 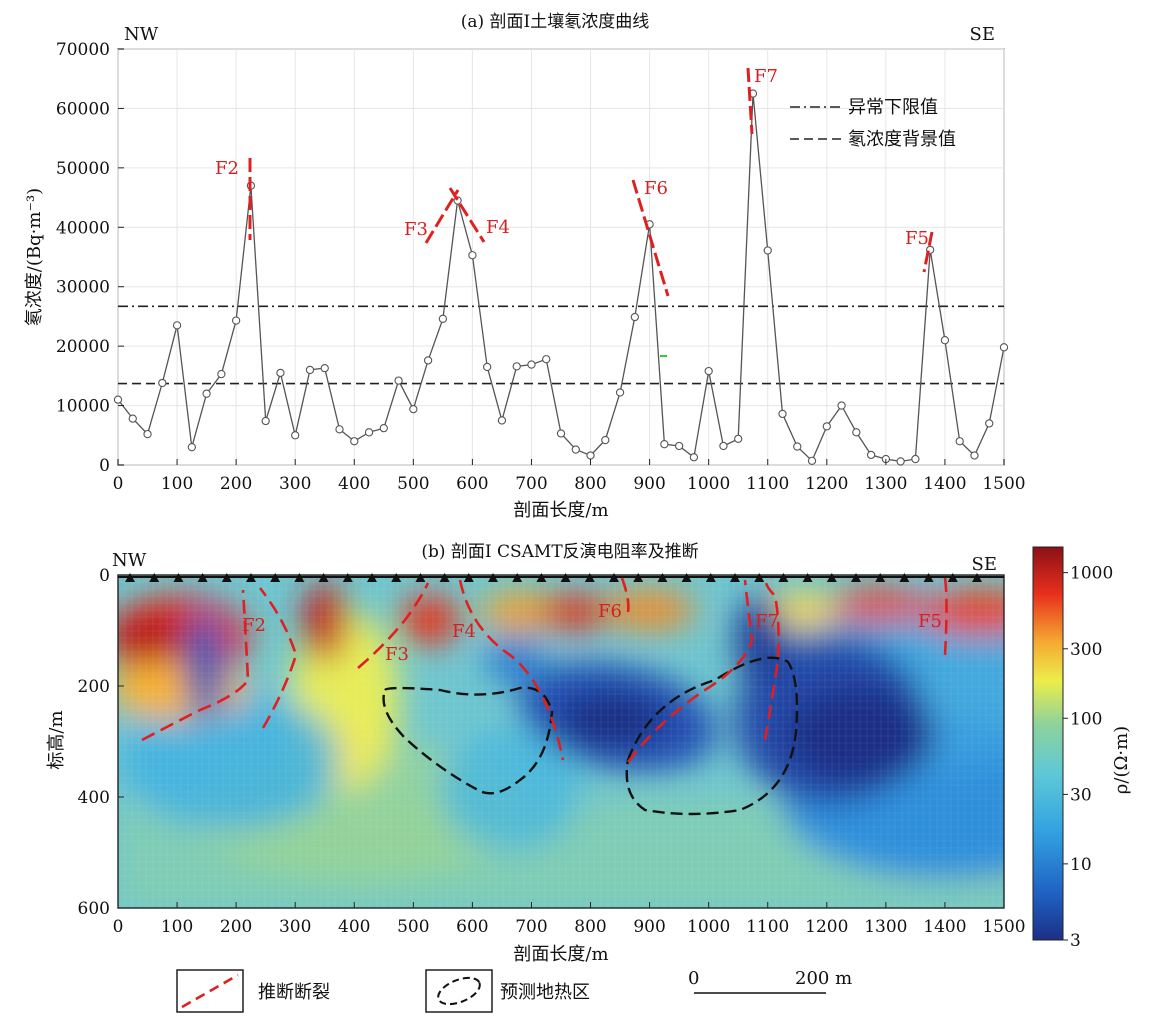 What do you see at coordinates (464, 631) in the screenshot?
I see `fault-label-b-f4: F4` at bounding box center [464, 631].